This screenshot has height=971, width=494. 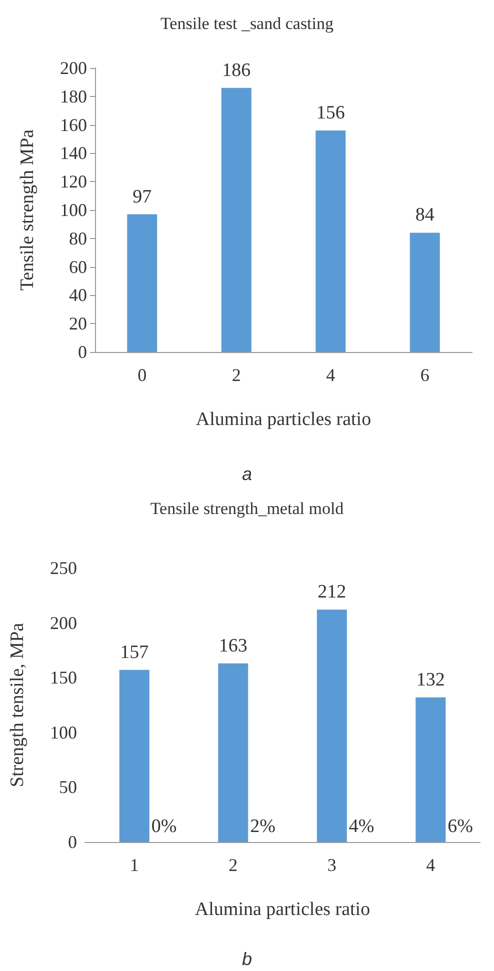 What do you see at coordinates (63, 678) in the screenshot?
I see `y-tick-label: 150` at bounding box center [63, 678].